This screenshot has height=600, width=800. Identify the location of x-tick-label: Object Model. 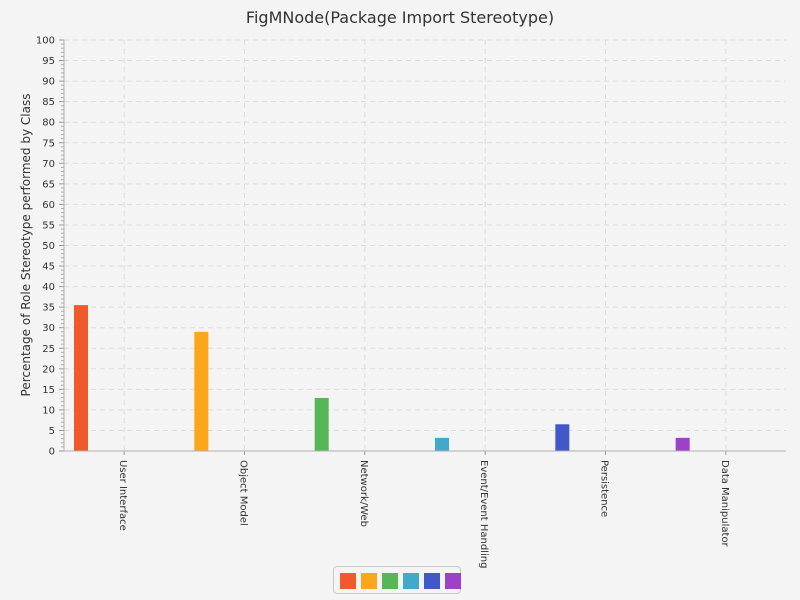
(243, 493).